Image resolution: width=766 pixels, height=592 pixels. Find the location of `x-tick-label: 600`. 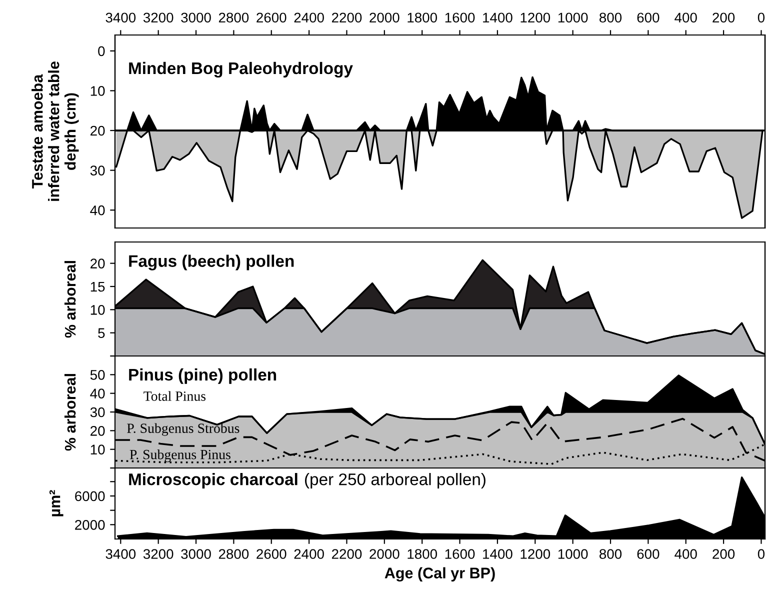

x-tick-label: 600 is located at coordinates (648, 554).